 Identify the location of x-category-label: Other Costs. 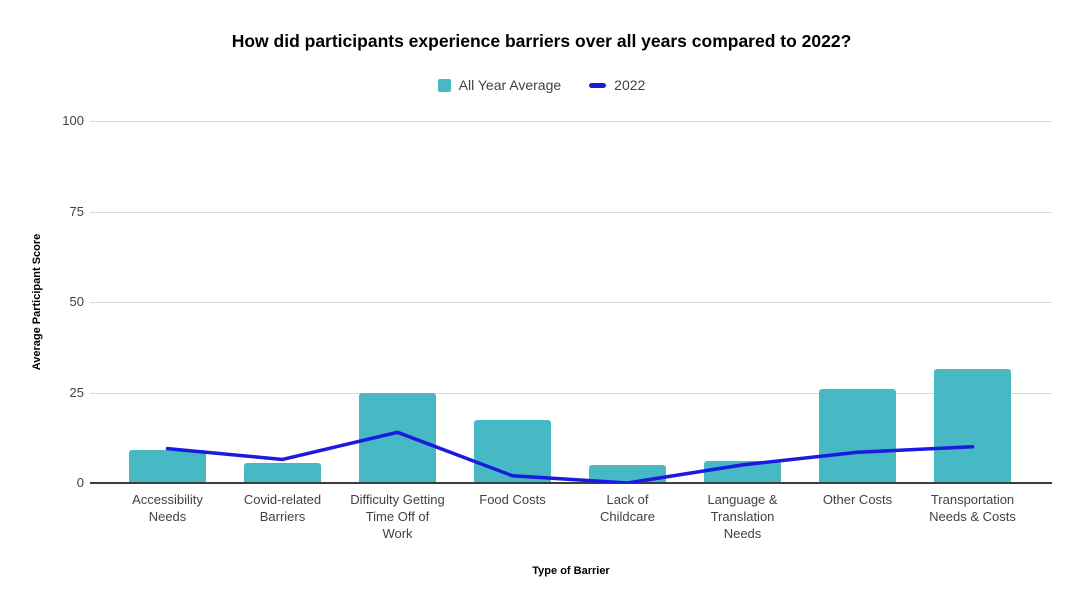
(857, 499).